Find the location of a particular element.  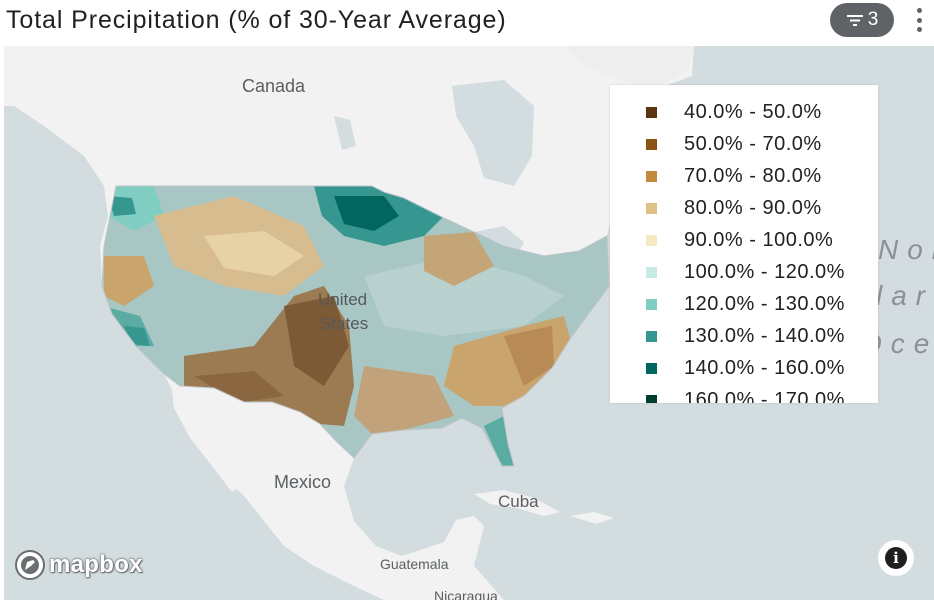

legend-item: 100.0% - 120.0% is located at coordinates (744, 272).